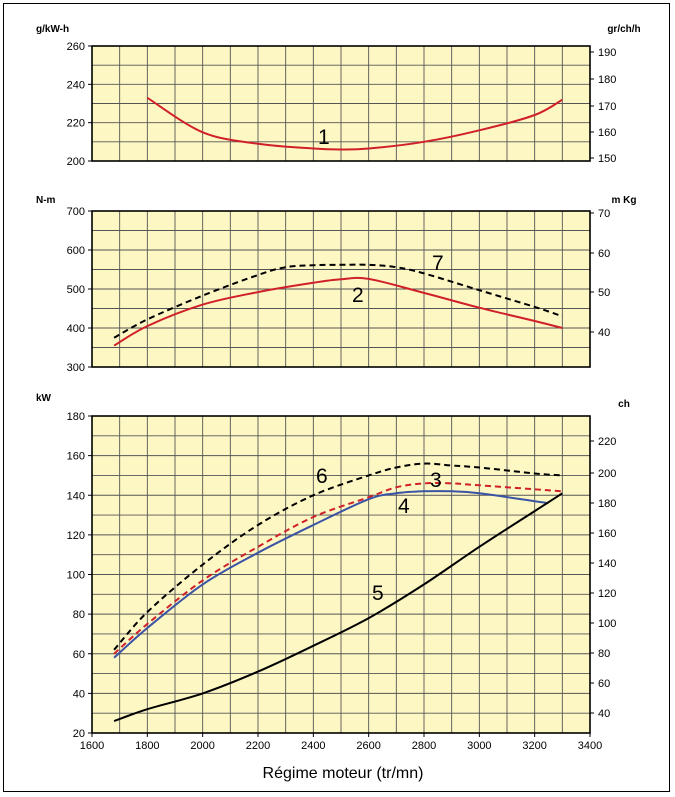 The image size is (675, 797). Describe the element at coordinates (44, 398) in the screenshot. I see `left-axis-unit: kW` at that location.